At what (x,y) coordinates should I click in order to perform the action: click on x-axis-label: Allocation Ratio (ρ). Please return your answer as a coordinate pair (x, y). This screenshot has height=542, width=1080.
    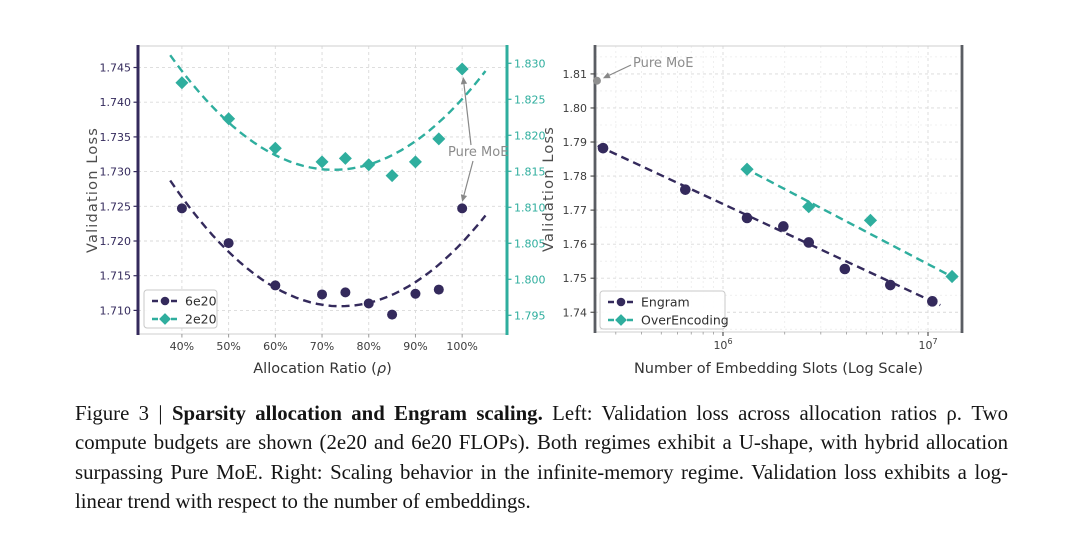
    Looking at the image, I should click on (322, 369).